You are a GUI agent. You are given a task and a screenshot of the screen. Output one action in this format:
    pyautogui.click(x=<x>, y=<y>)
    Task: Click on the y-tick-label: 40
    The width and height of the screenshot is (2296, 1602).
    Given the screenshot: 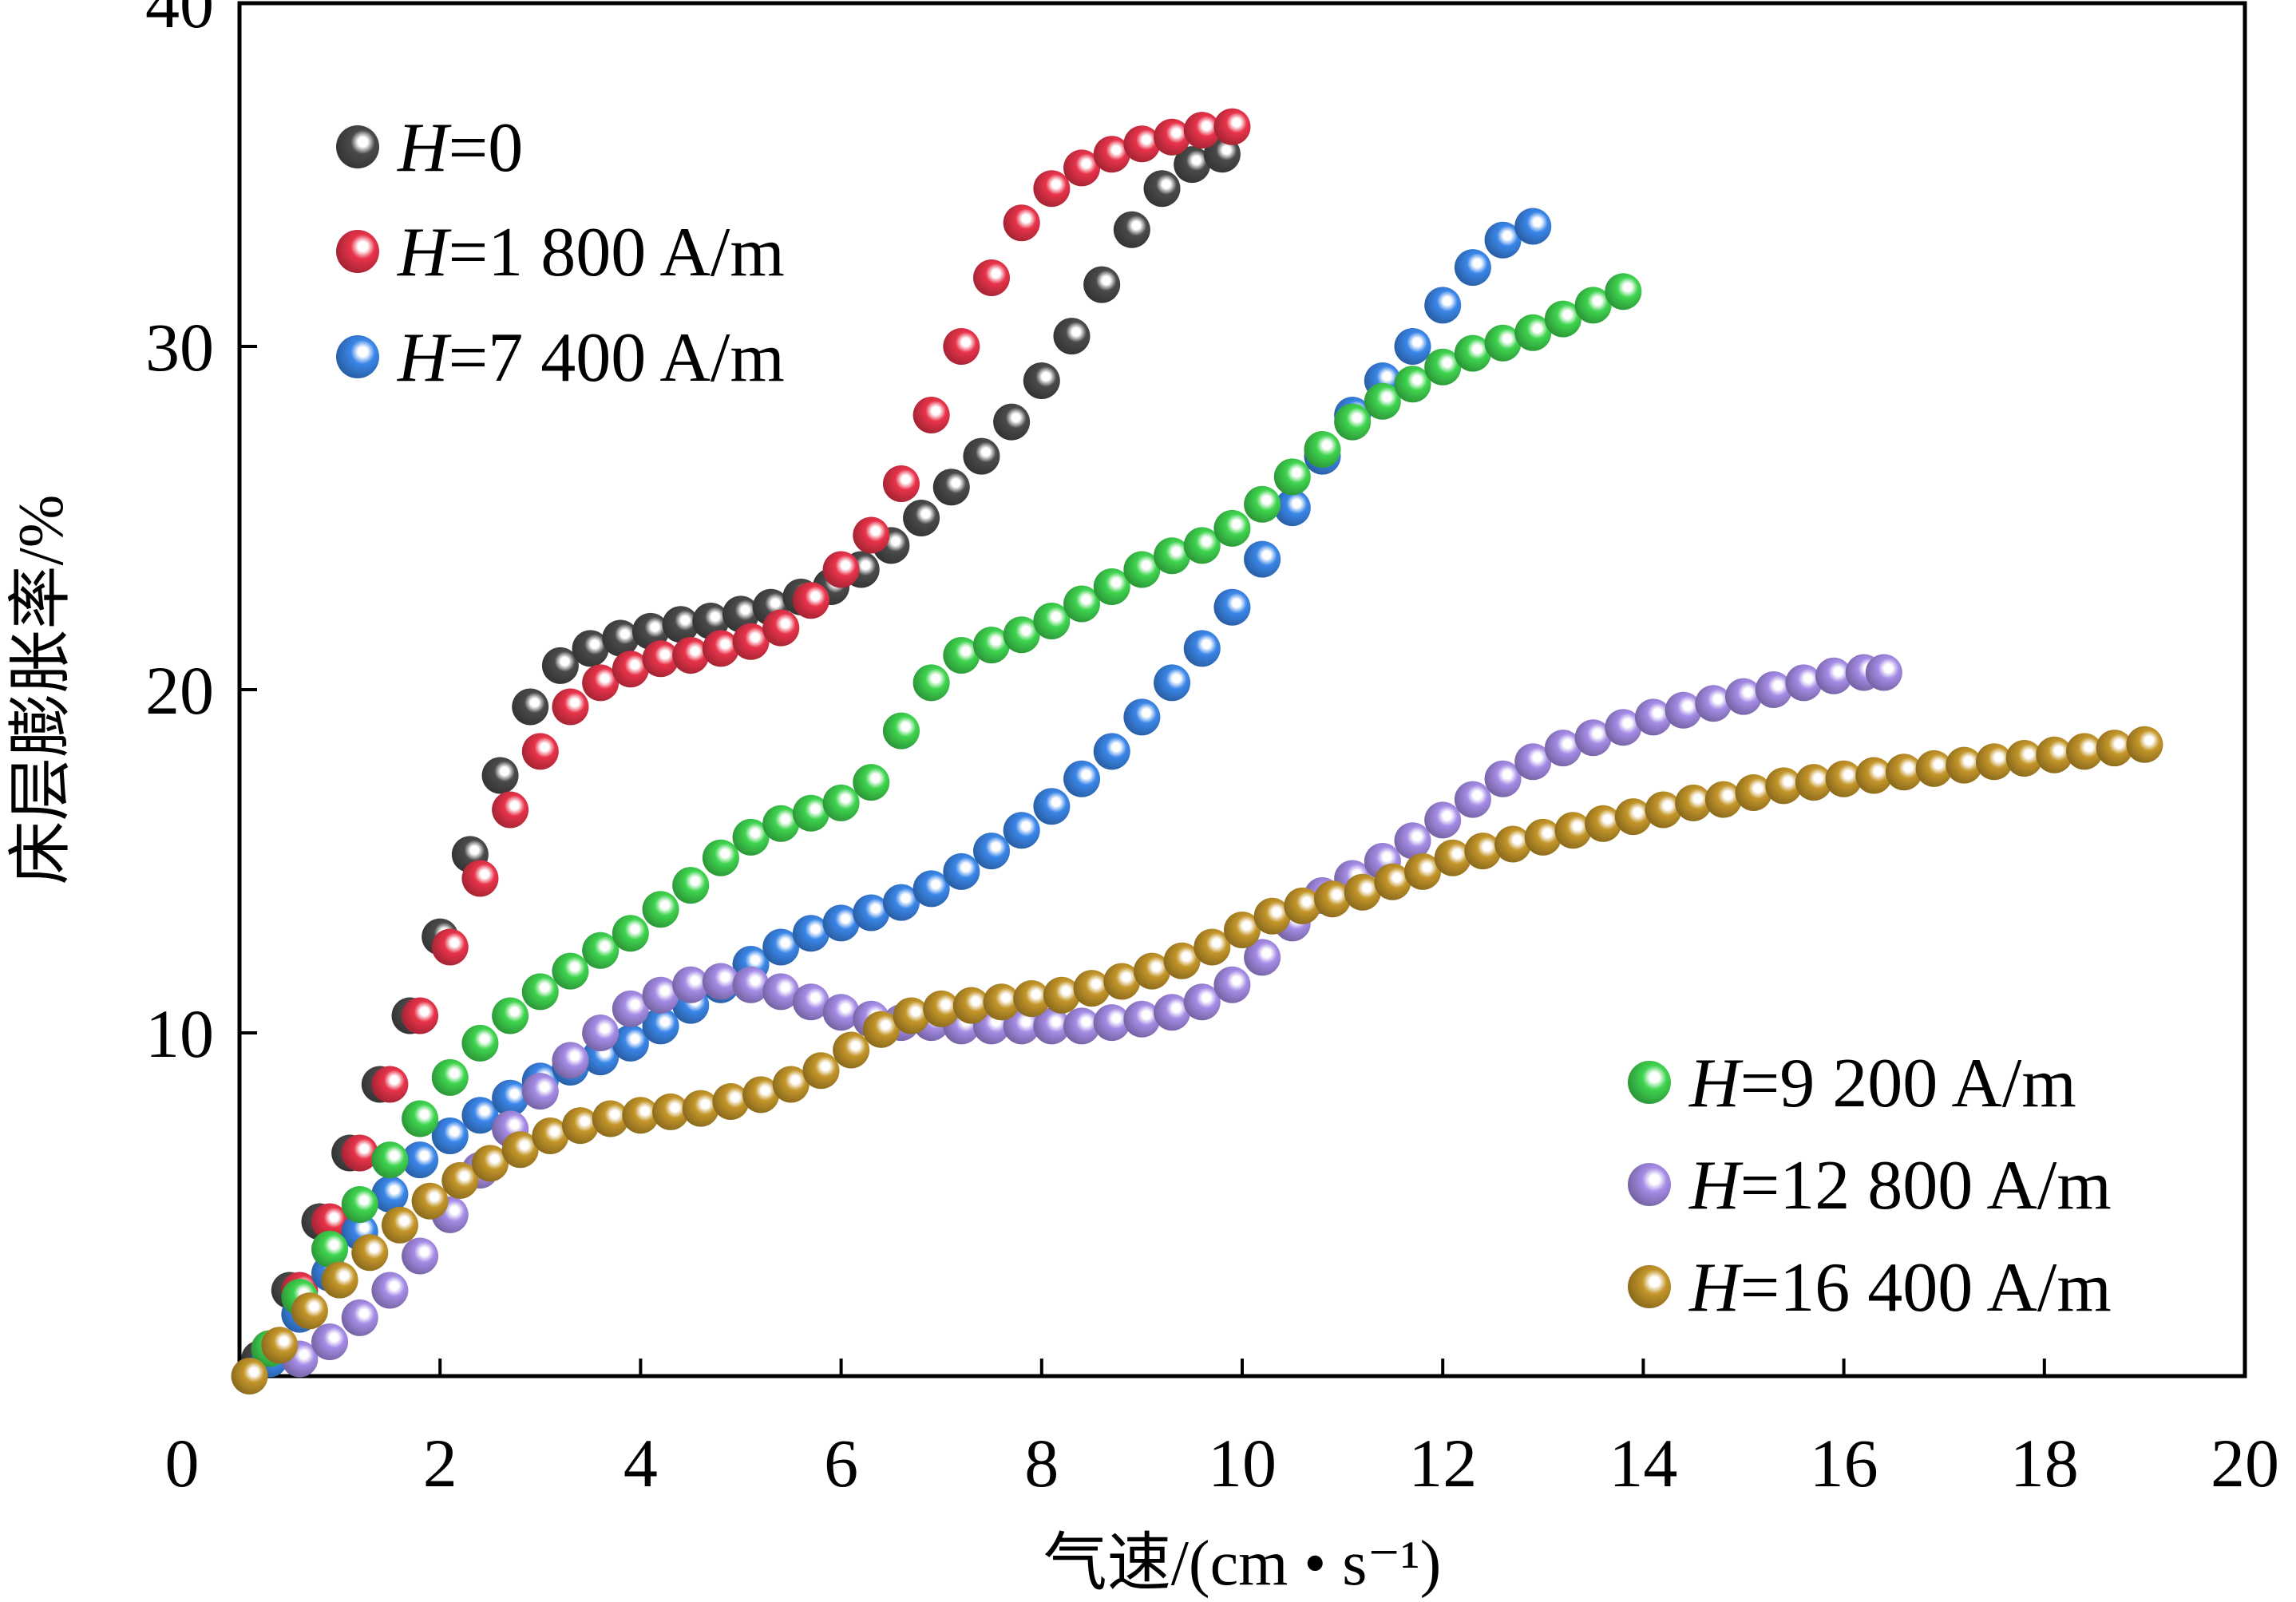 What is the action you would take?
    pyautogui.click(x=179, y=21)
    